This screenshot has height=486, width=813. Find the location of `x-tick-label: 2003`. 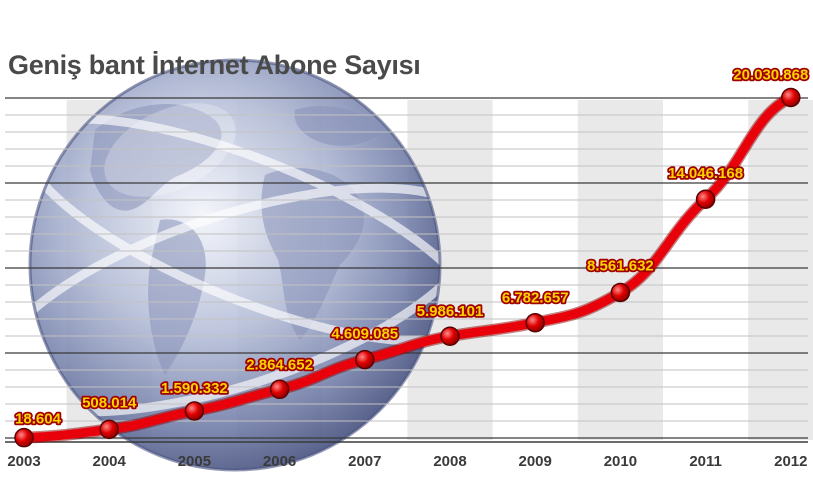

x-tick-label: 2003 is located at coordinates (23, 461).